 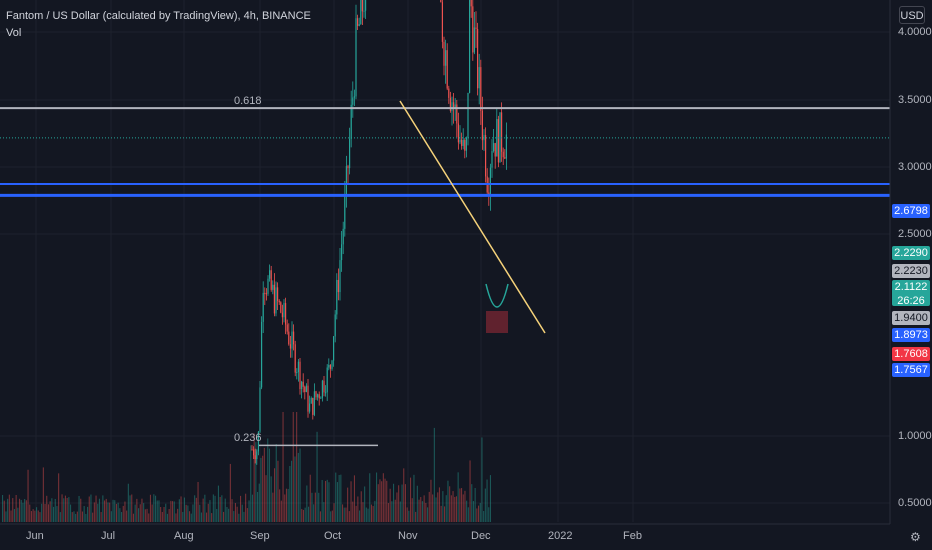 What do you see at coordinates (915, 436) in the screenshot?
I see `price-tick-label: 1.0000` at bounding box center [915, 436].